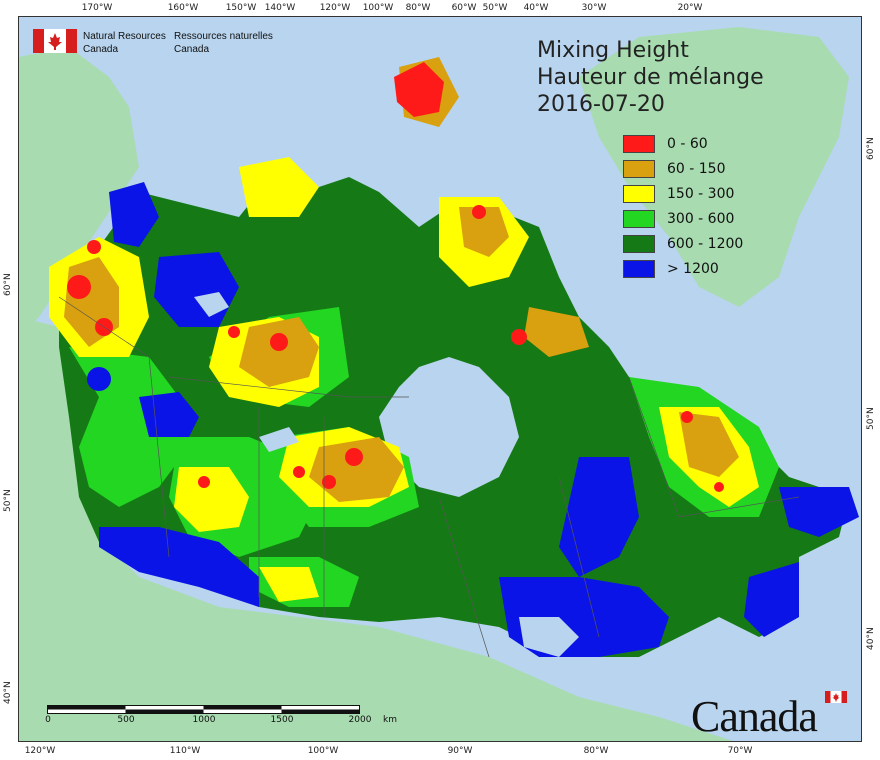  I want to click on canada-flag-icon, so click(55, 41).